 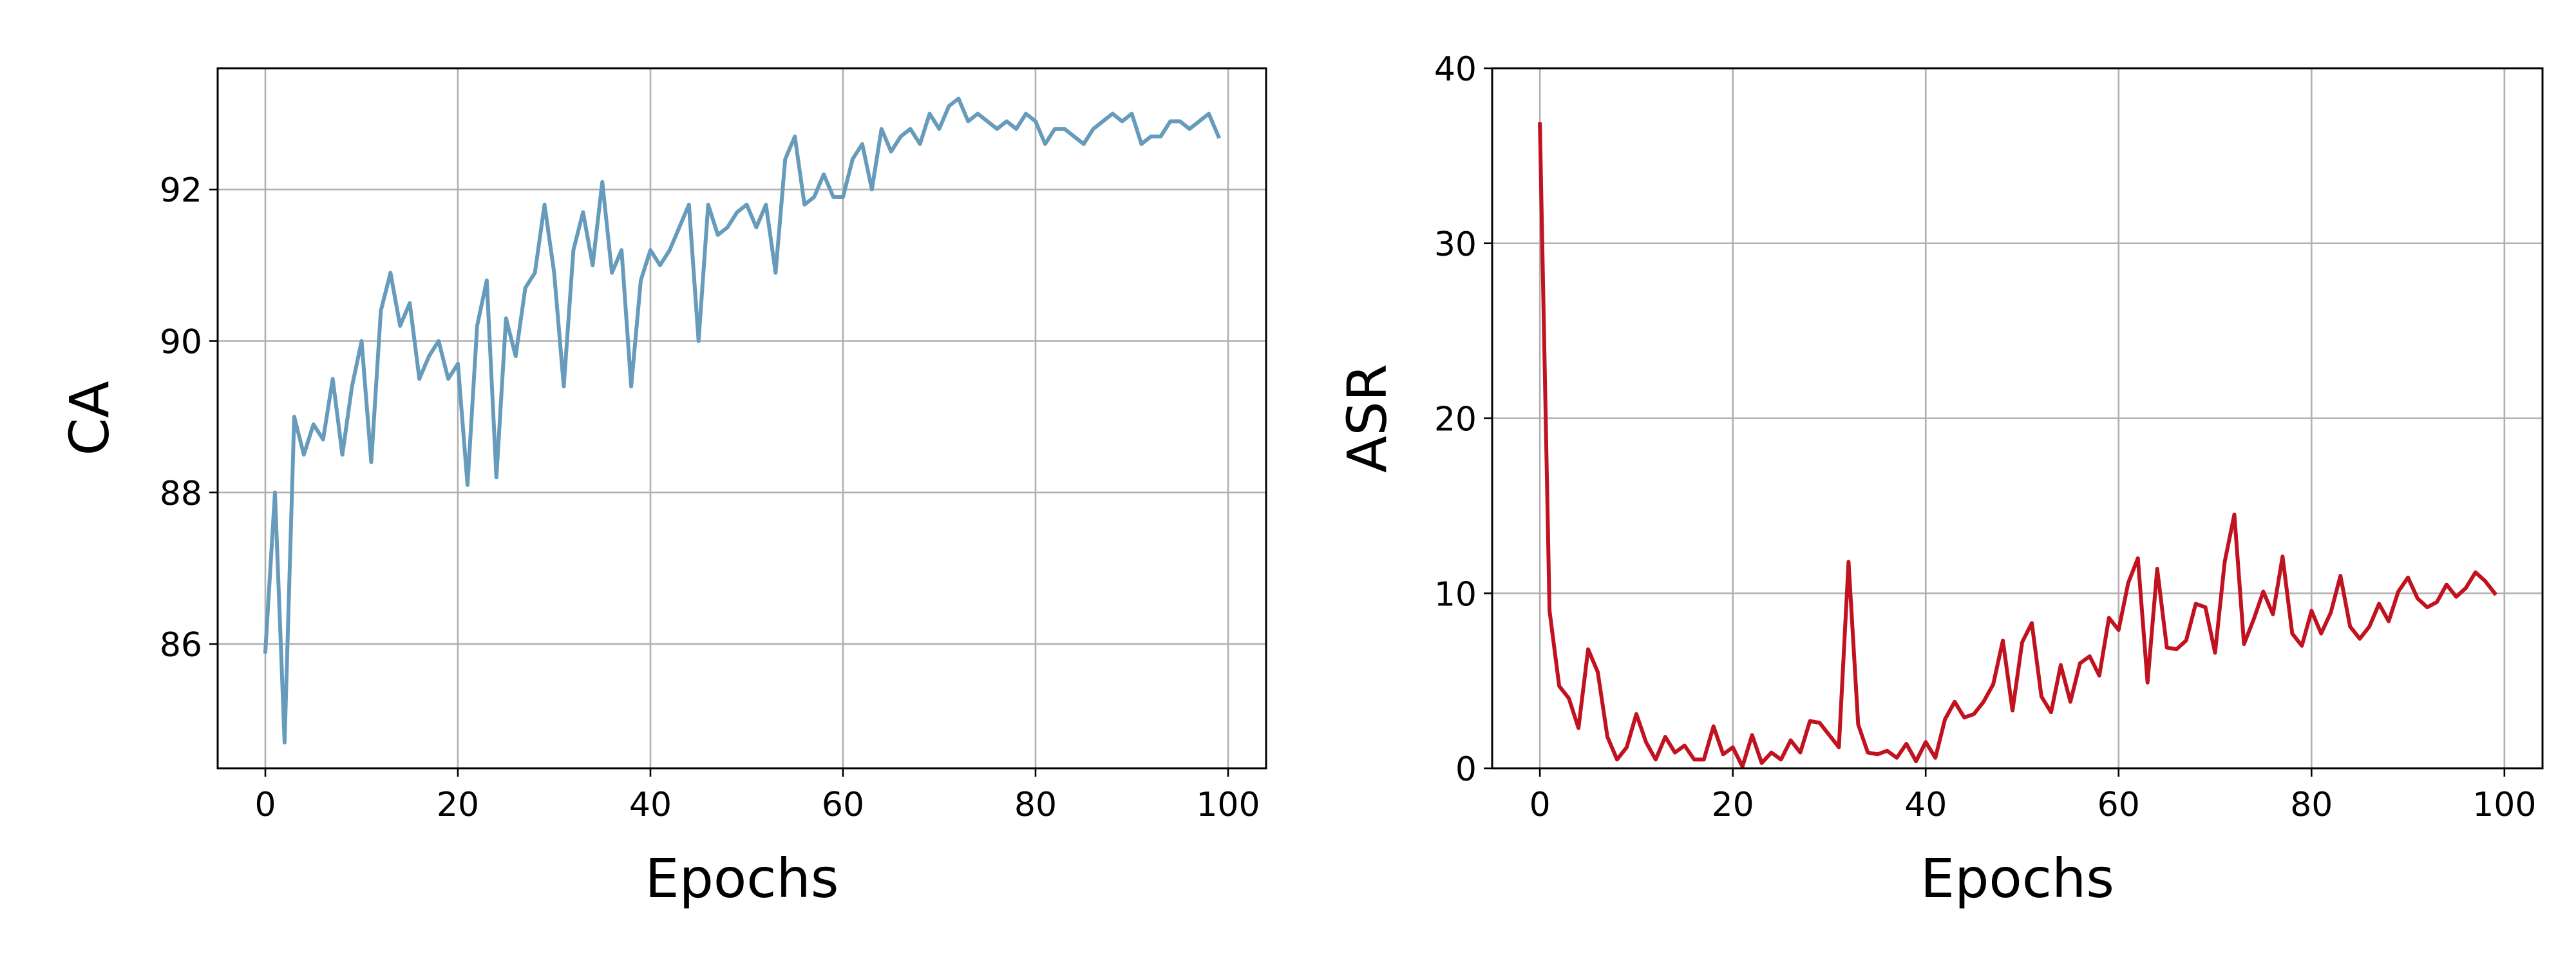 What do you see at coordinates (1455, 594) in the screenshot?
I see `y-tick-label: 10` at bounding box center [1455, 594].